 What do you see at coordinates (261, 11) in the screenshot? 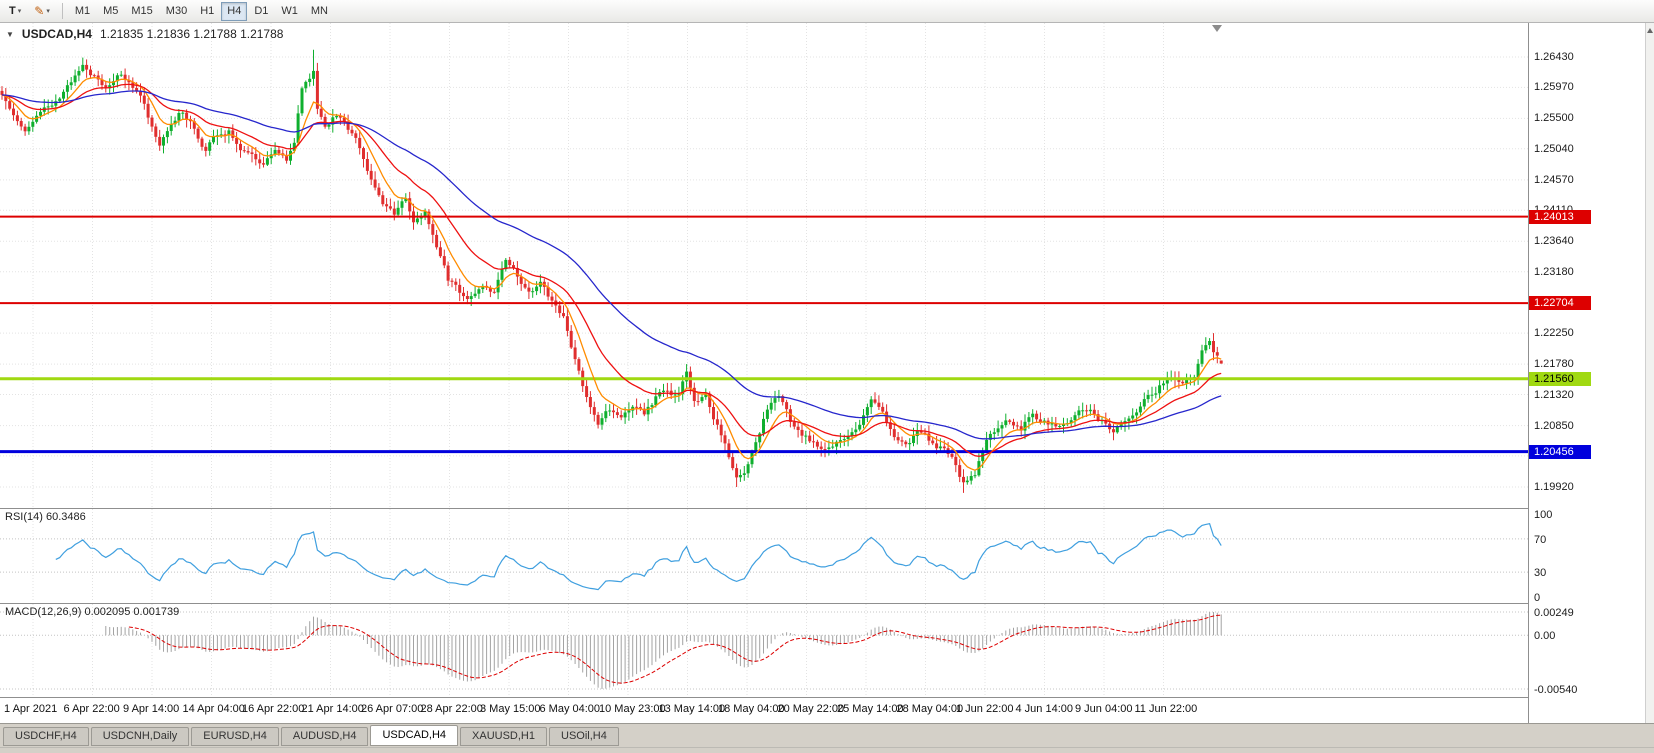
I see `timeframe-button-d1: D1` at bounding box center [261, 11].